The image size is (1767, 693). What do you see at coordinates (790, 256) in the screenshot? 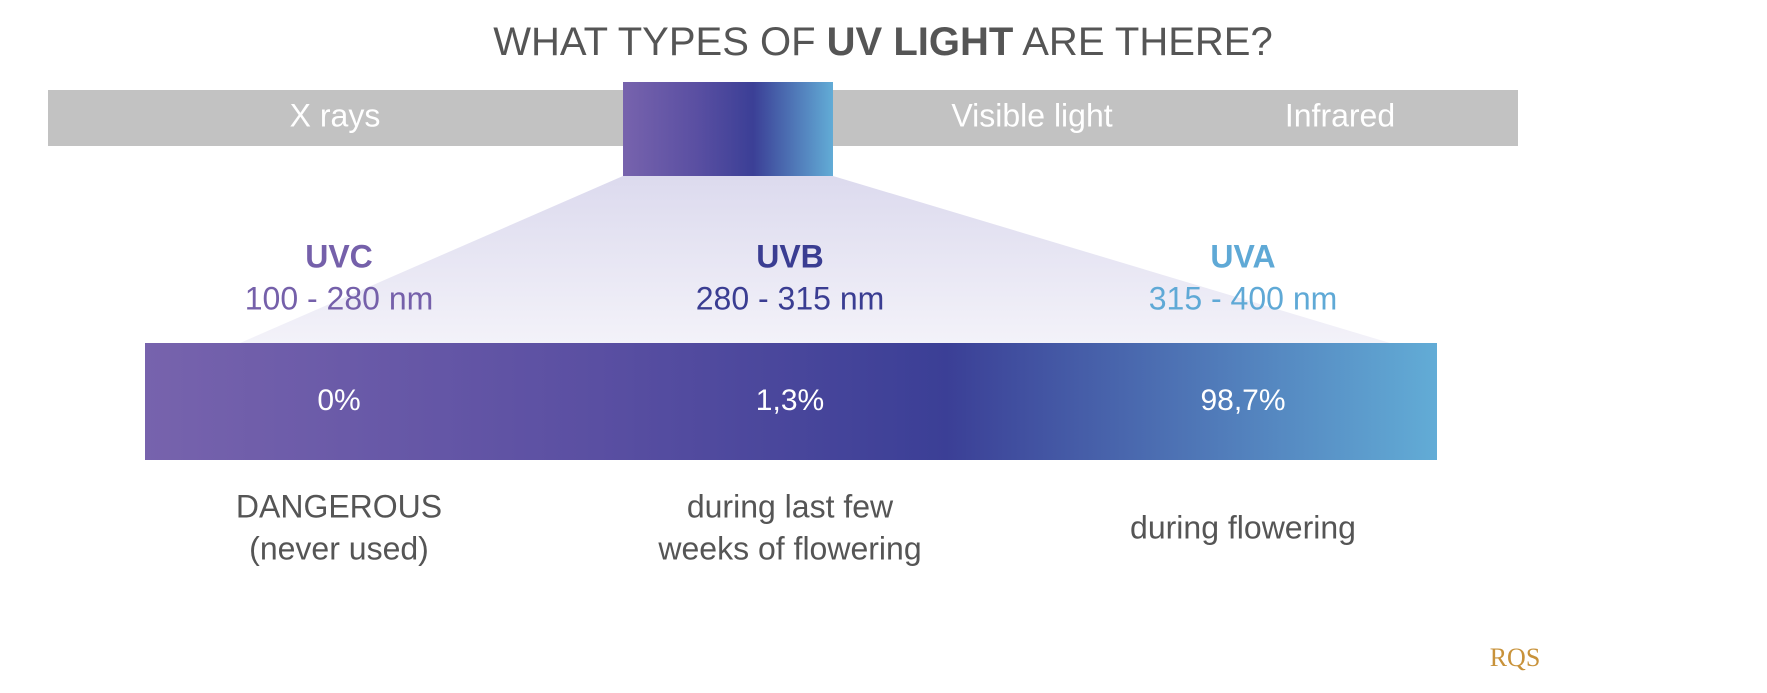
I see `uv-name: UVB` at bounding box center [790, 256].